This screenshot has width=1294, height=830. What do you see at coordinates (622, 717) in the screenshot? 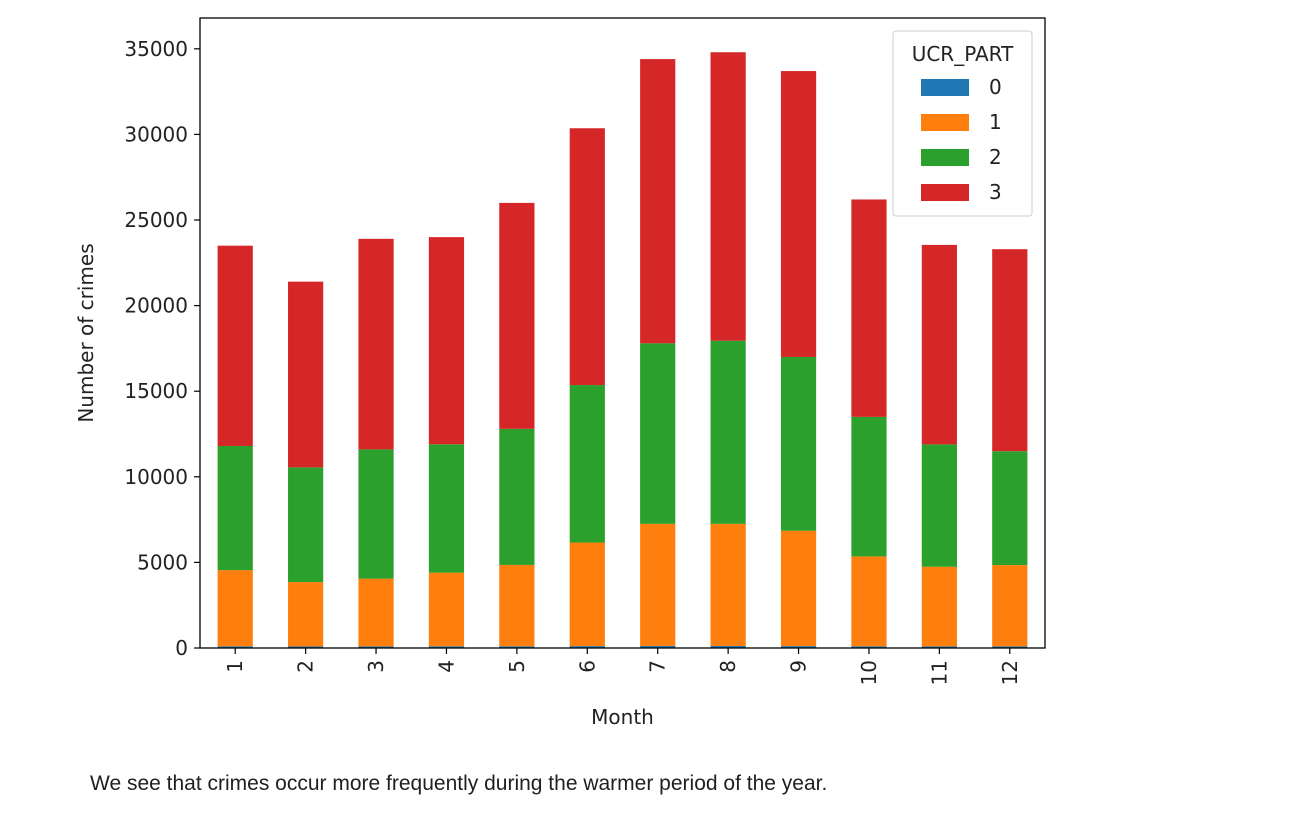
I see `x-axis-label: Month` at bounding box center [622, 717].